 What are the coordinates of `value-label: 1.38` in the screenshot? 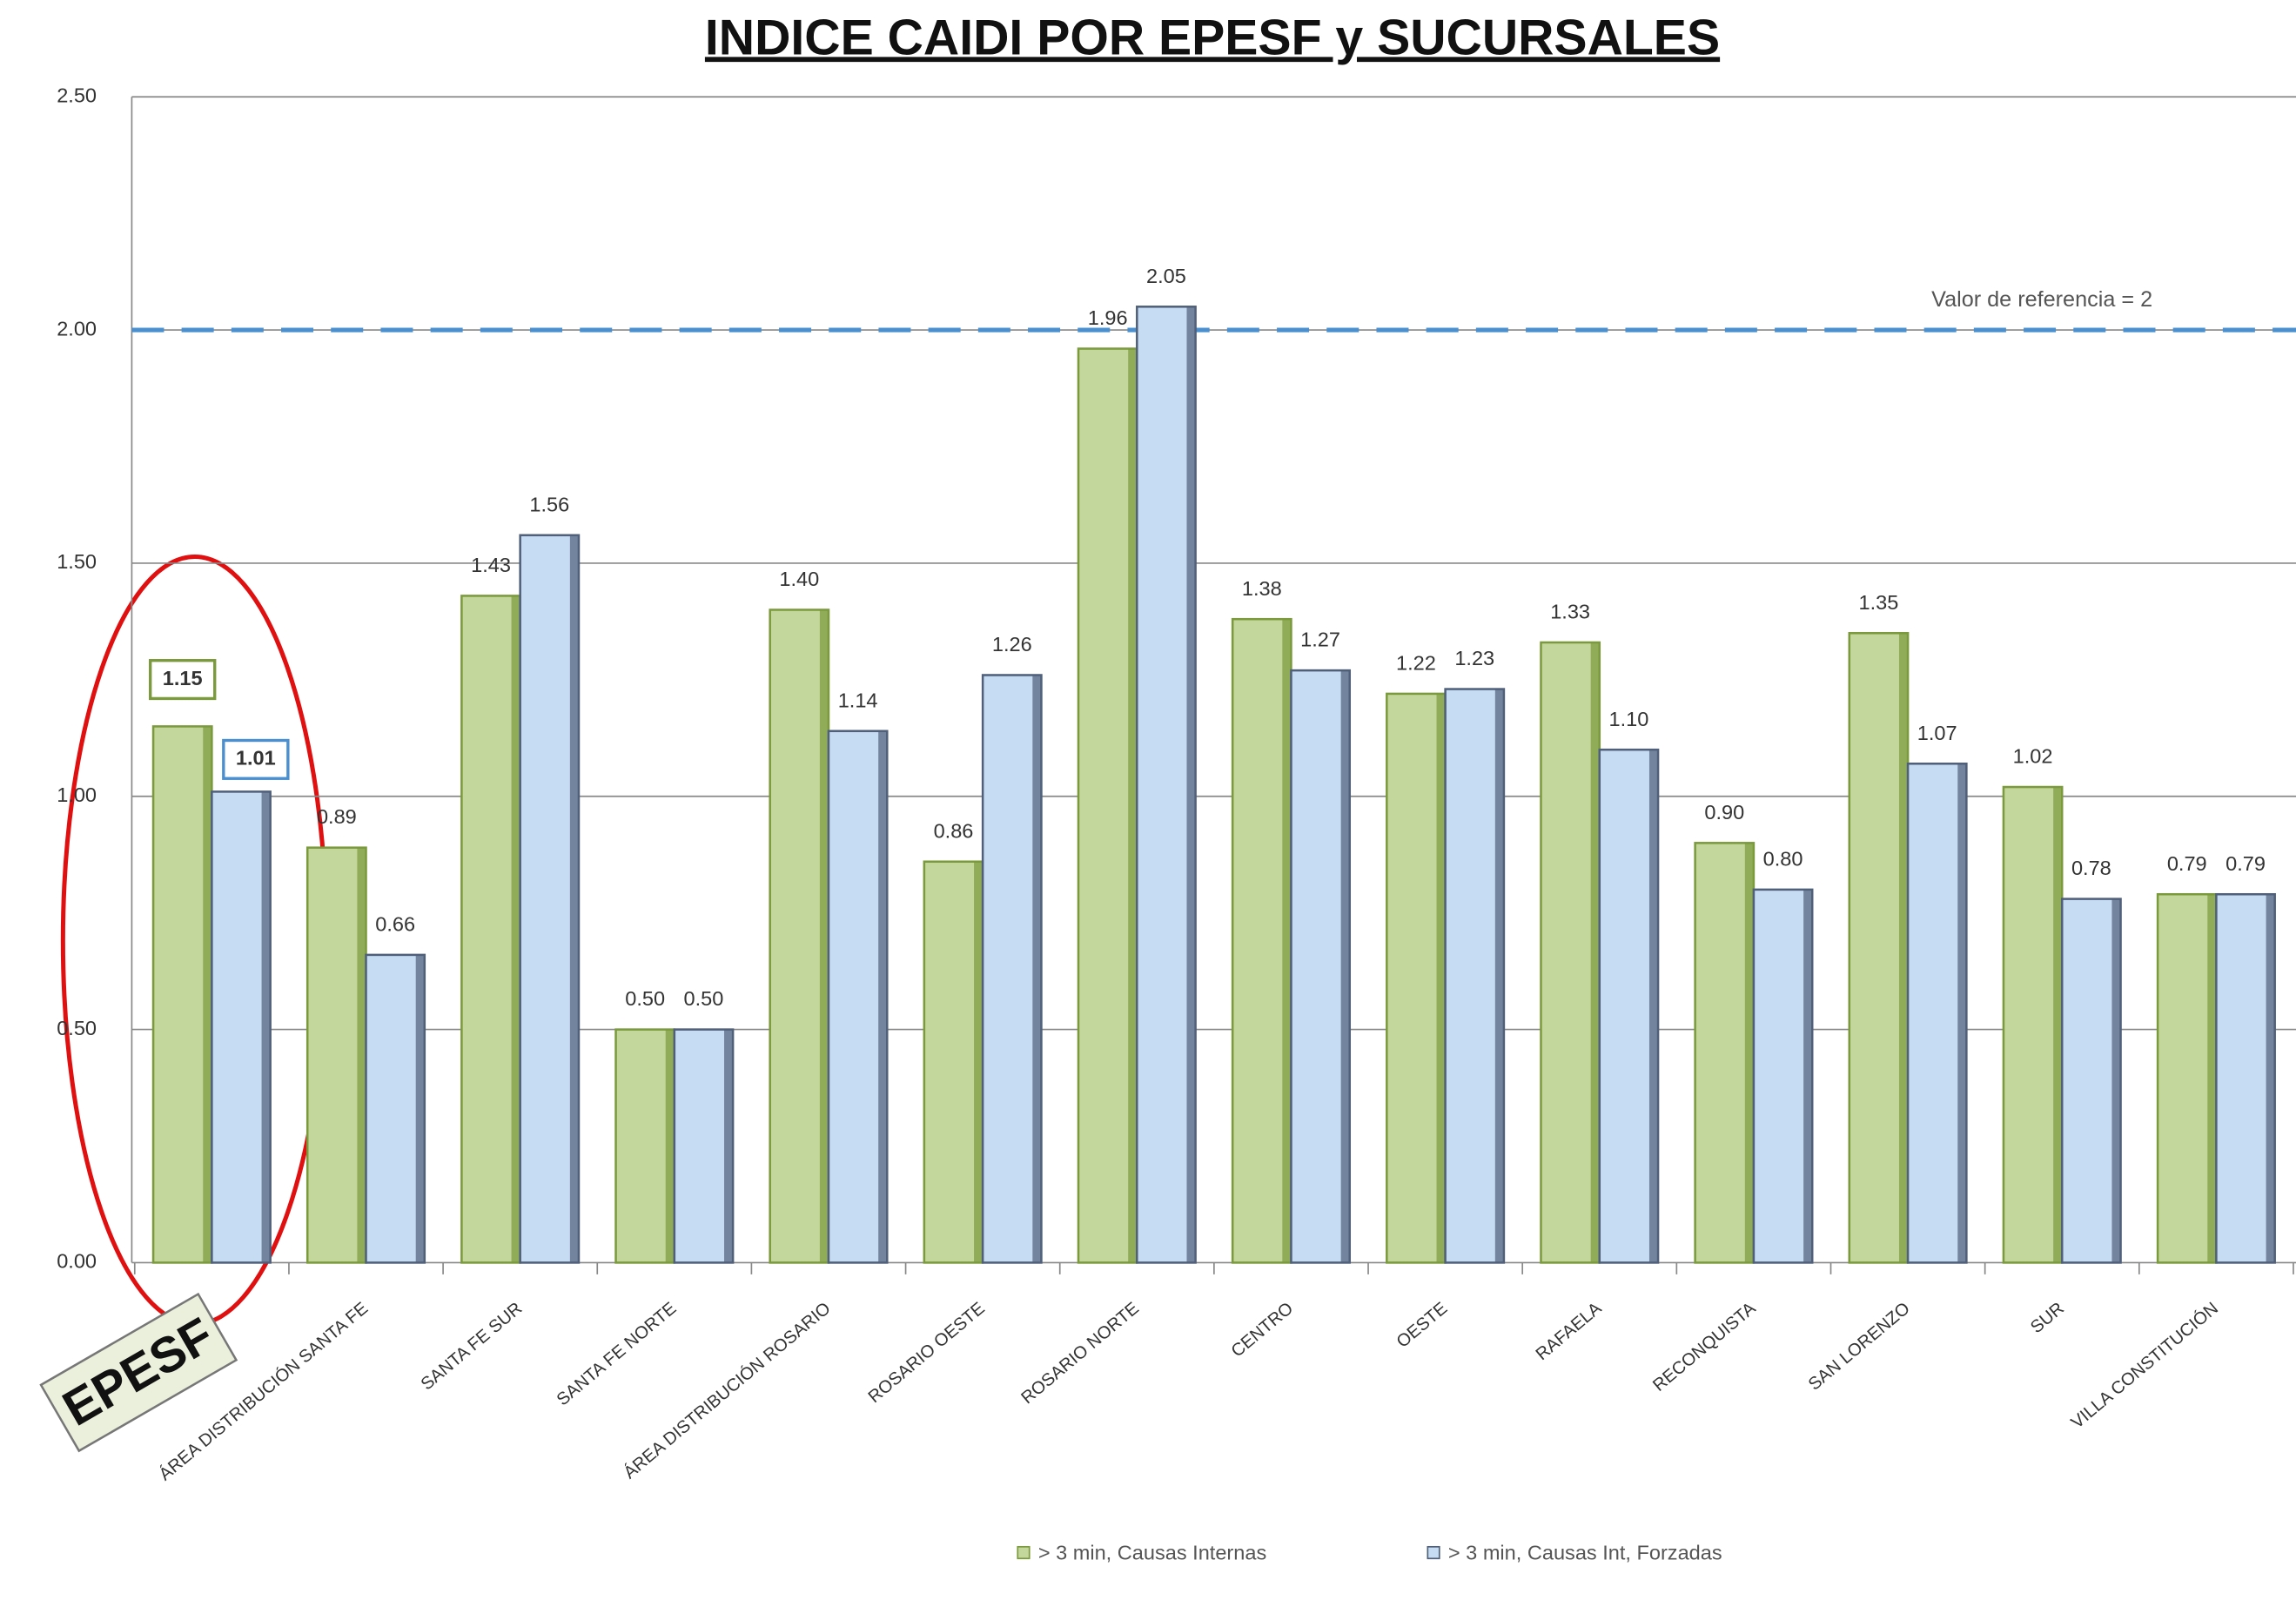 It's located at (1262, 588).